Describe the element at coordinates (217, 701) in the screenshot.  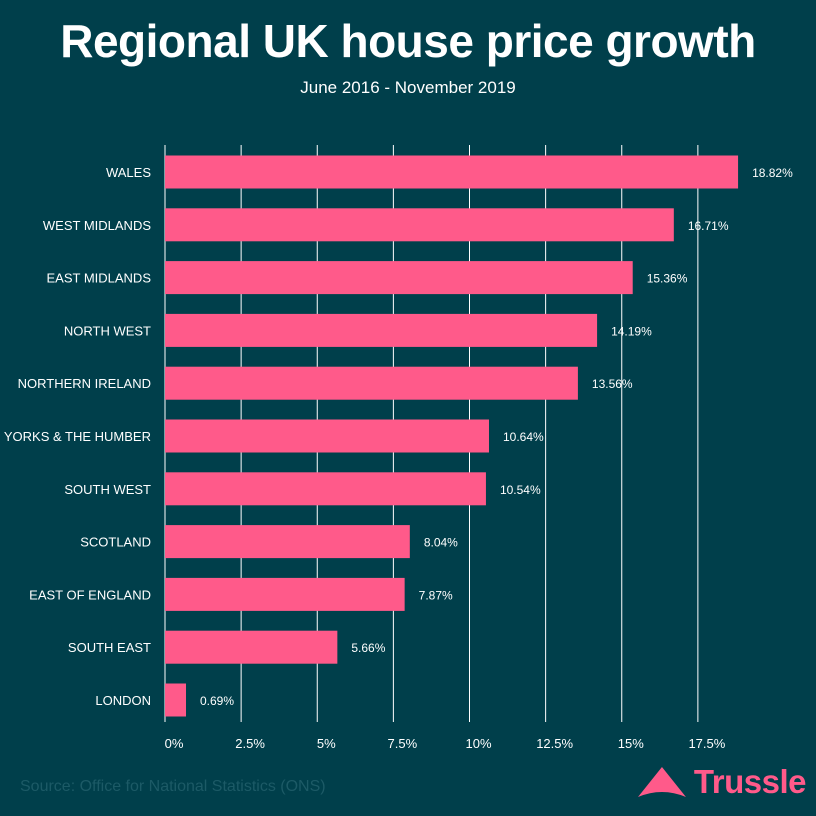
I see `value-label: 0.69%` at that location.